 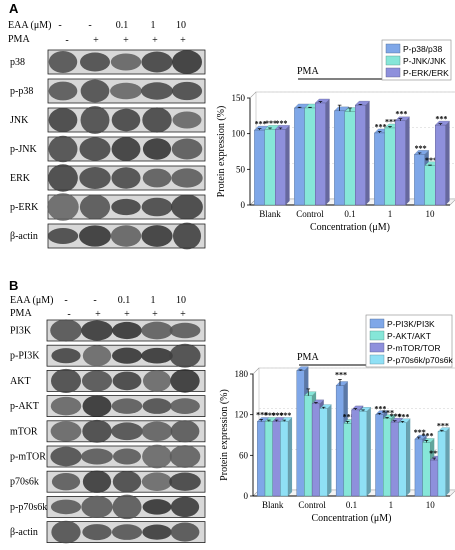 What do you see at coordinates (122, 25) in the screenshot?
I see `eaa-value-a-3: 0.1` at bounding box center [122, 25].